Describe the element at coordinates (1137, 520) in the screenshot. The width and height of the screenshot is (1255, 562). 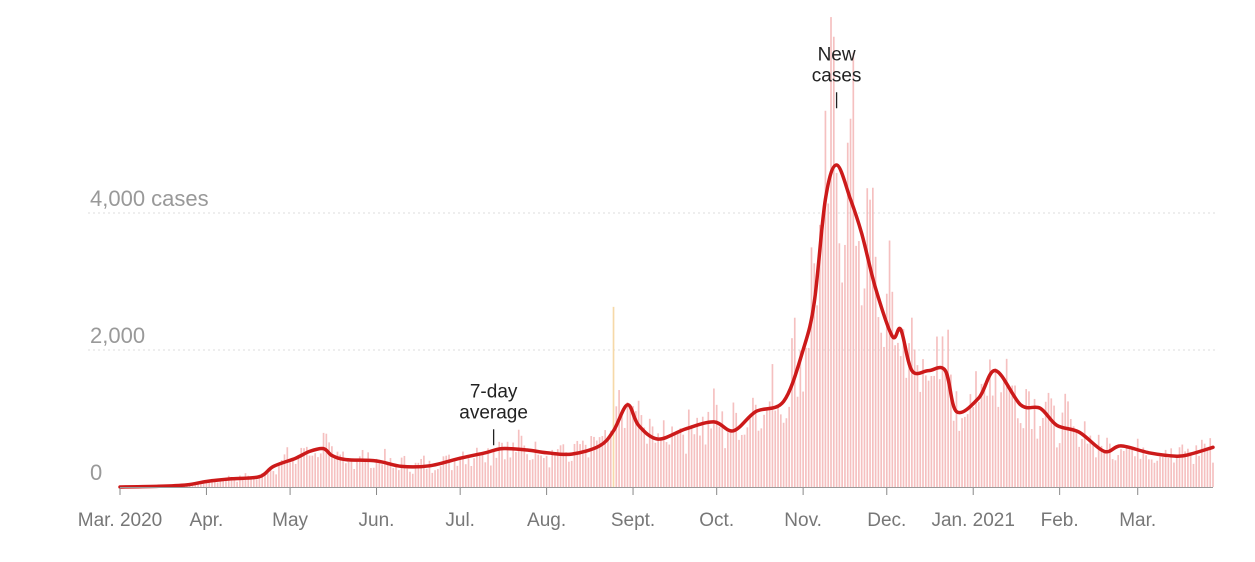
I see `x-tick-label: Mar.` at that location.